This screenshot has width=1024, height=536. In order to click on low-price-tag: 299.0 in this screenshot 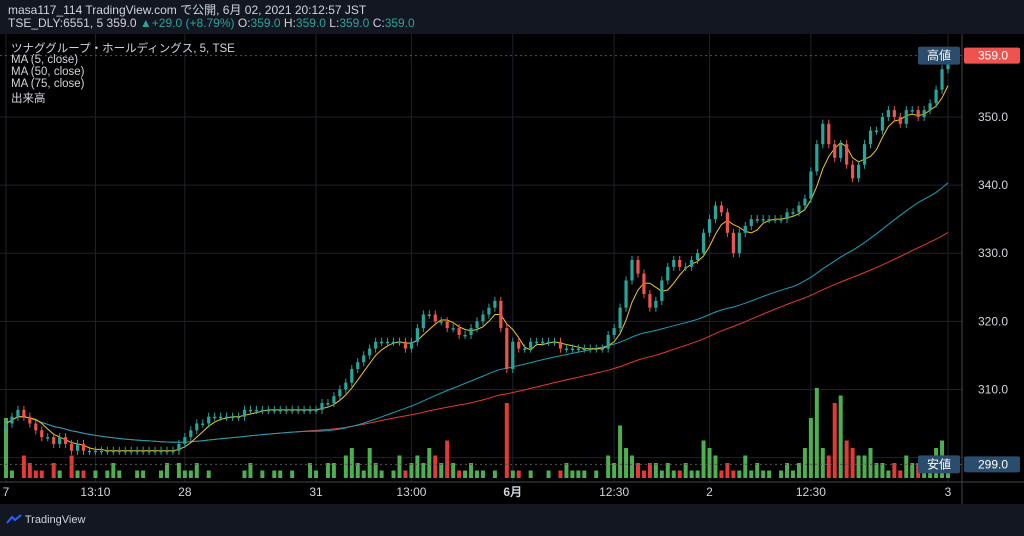, I will do `click(993, 464)`.